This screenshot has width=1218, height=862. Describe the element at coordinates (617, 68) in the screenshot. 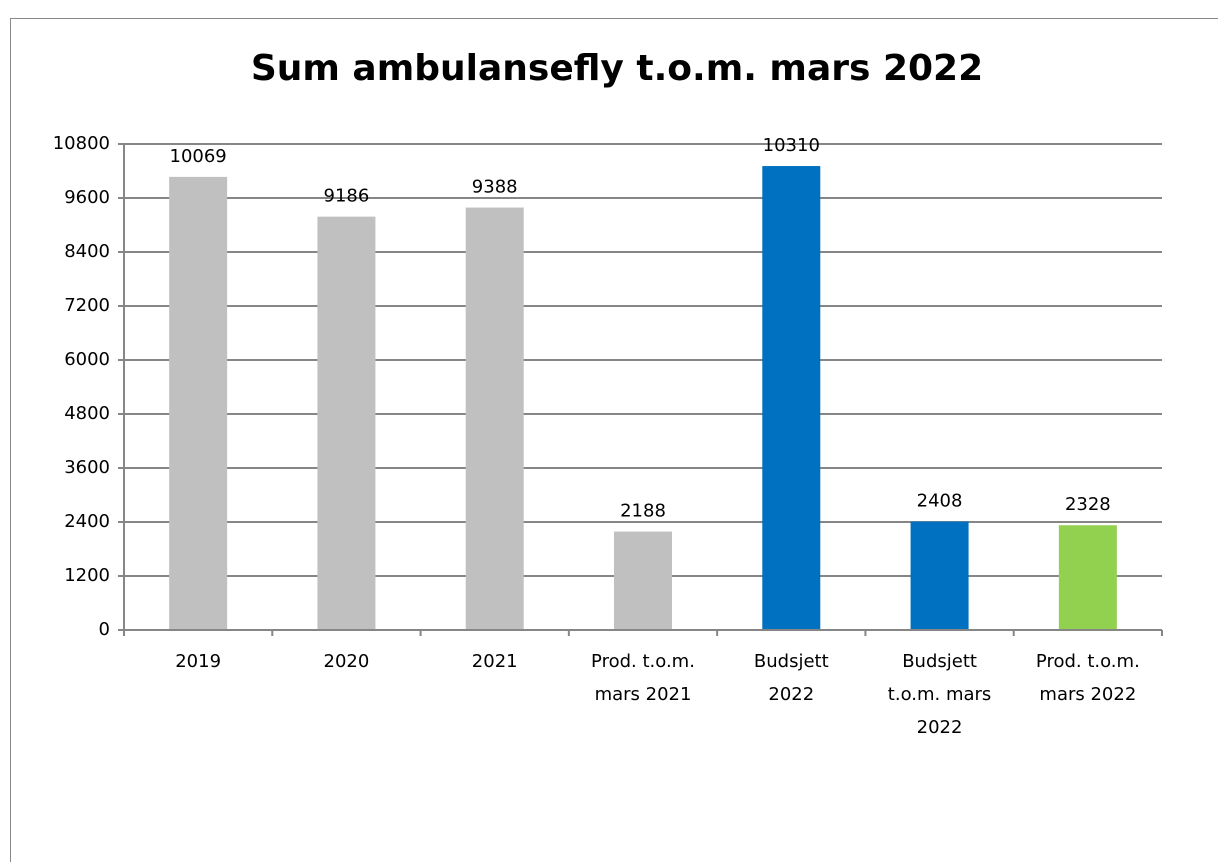

I see `chart-title: Sum ambulansefly t.o.m. mars 2022` at that location.